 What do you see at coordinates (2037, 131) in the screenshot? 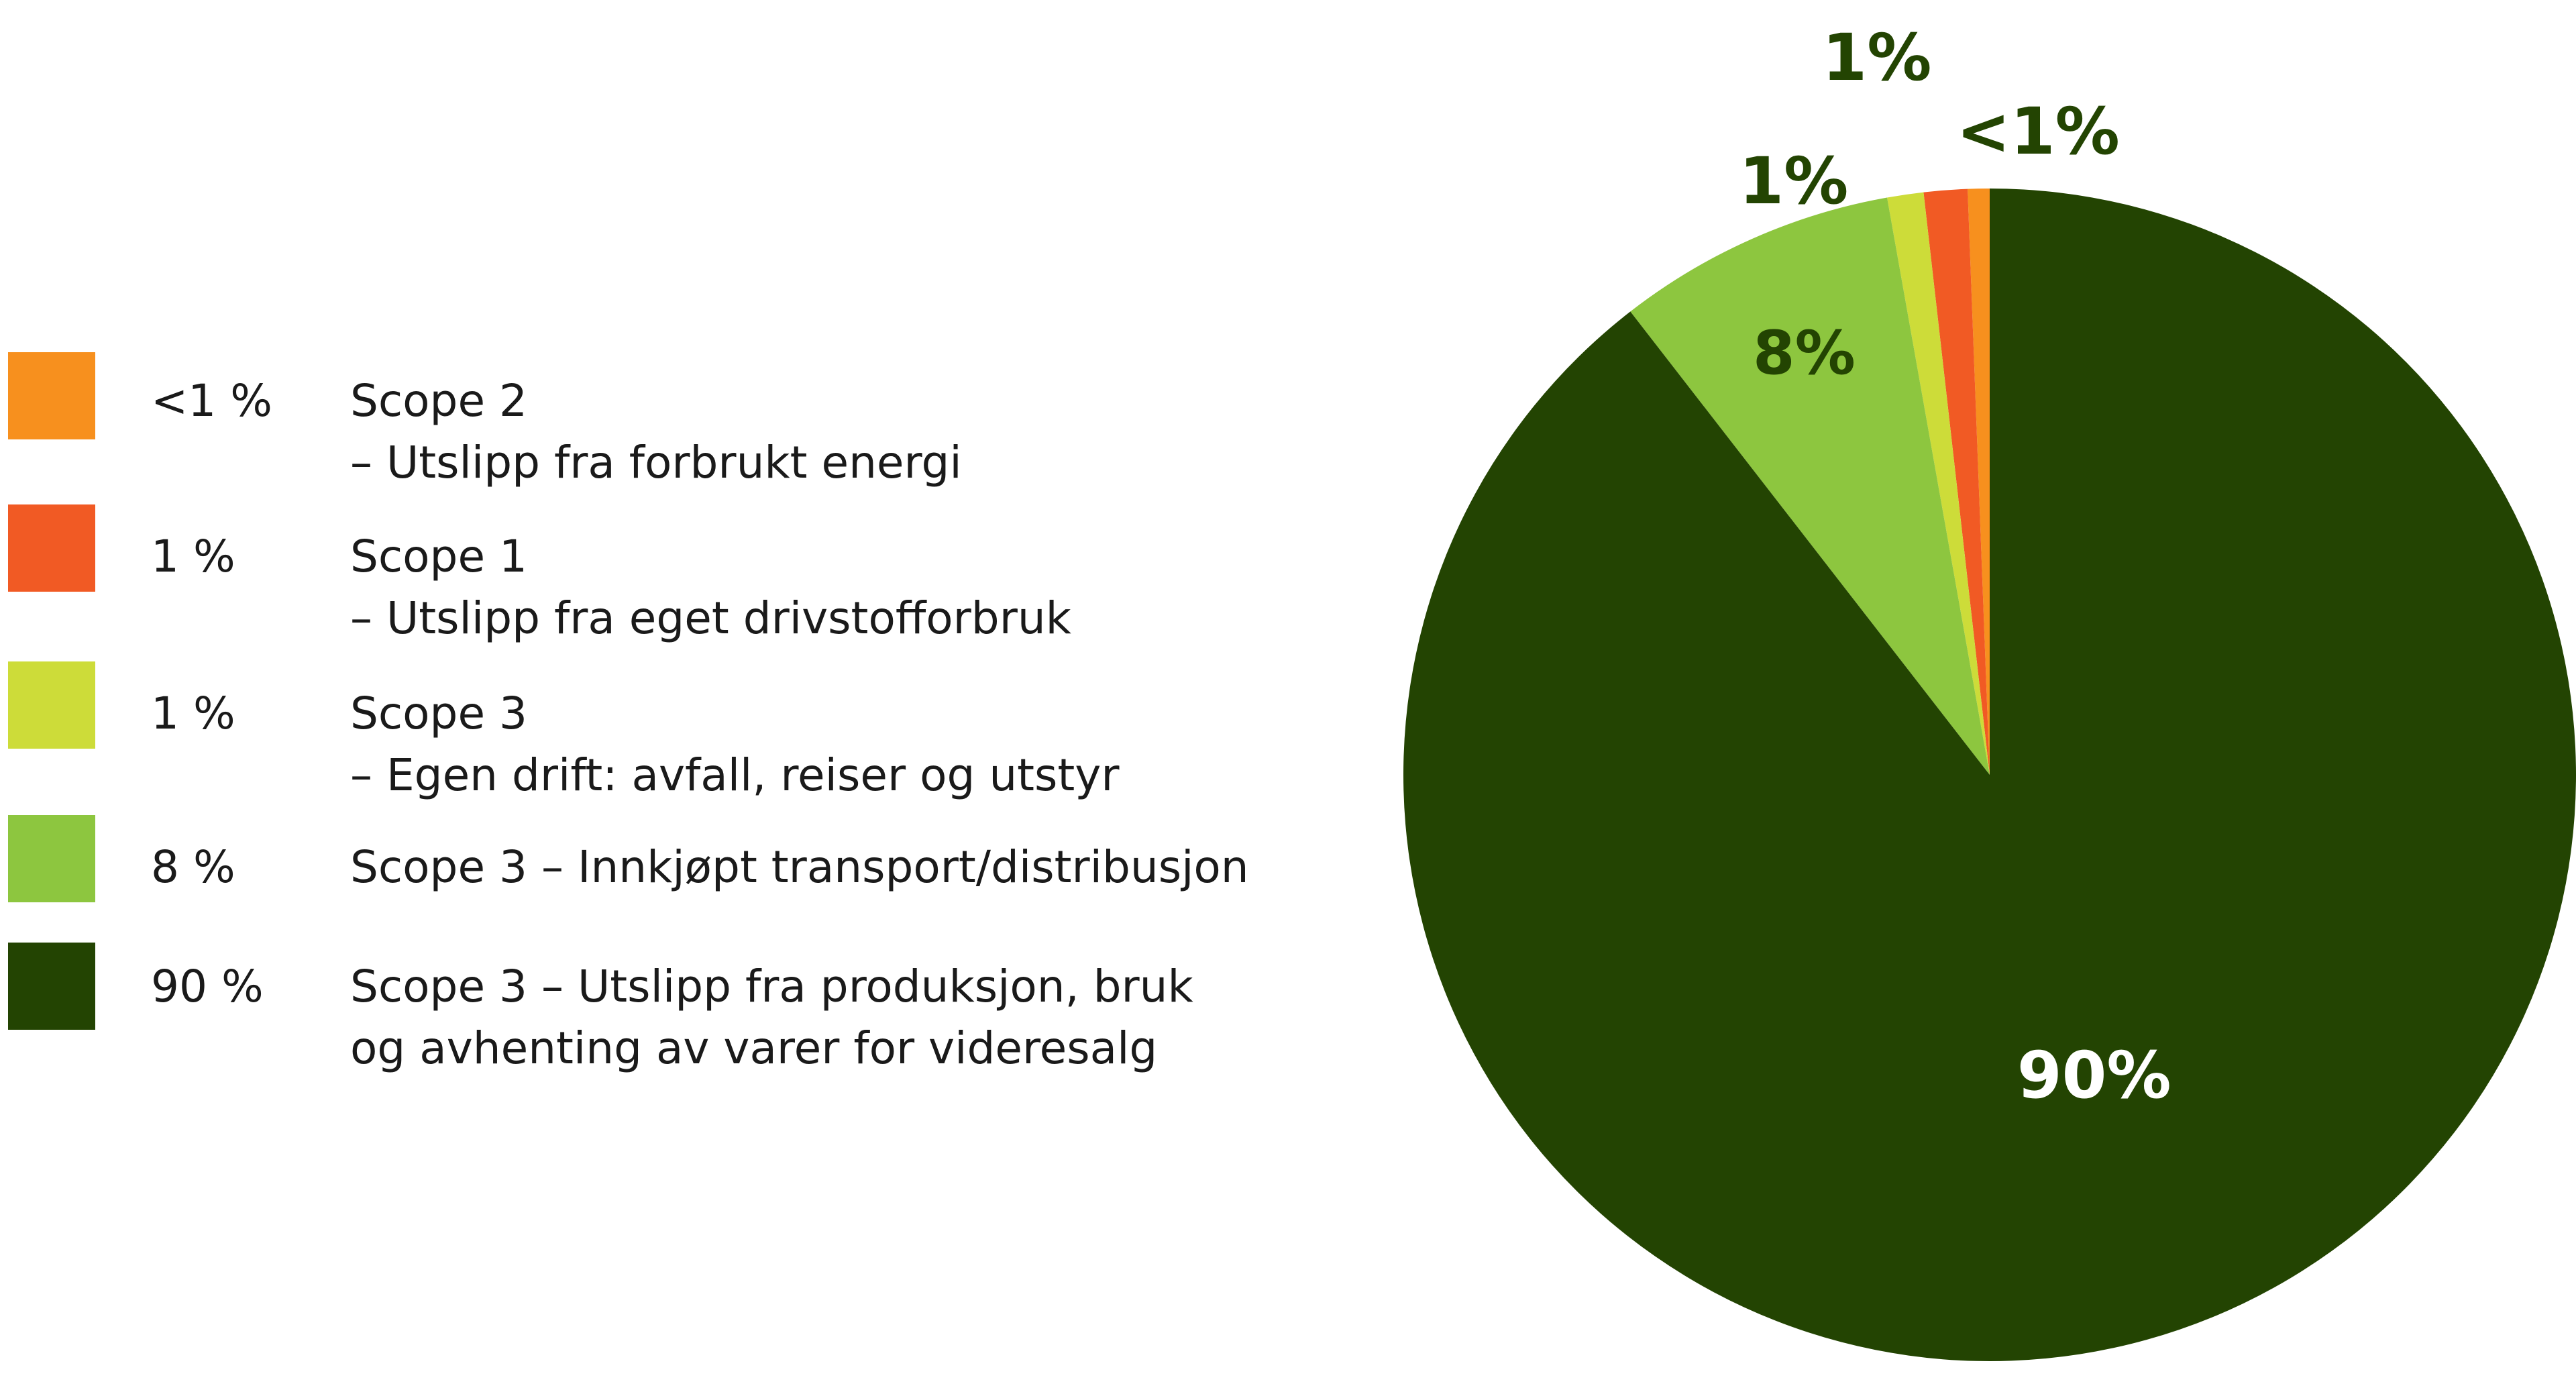
I see `pie-slice-label: <1%` at bounding box center [2037, 131].